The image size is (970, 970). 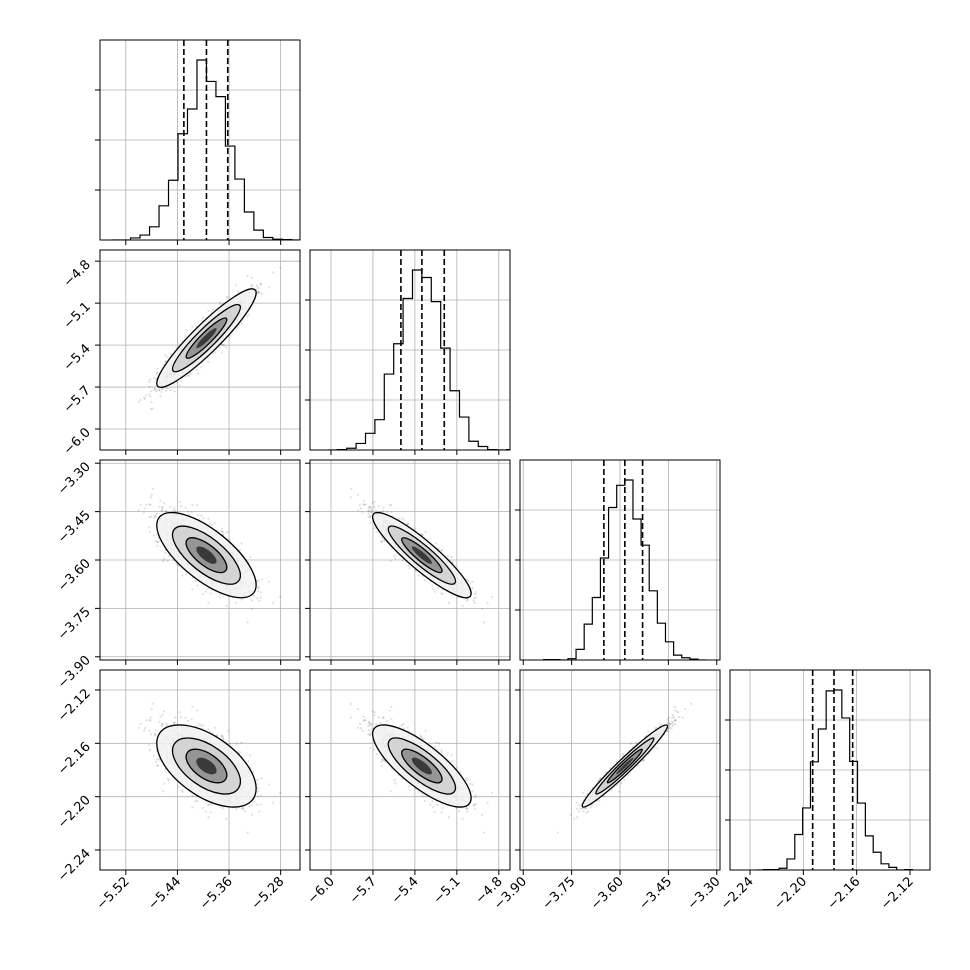 I want to click on panel-frame, so click(x=620, y=560).